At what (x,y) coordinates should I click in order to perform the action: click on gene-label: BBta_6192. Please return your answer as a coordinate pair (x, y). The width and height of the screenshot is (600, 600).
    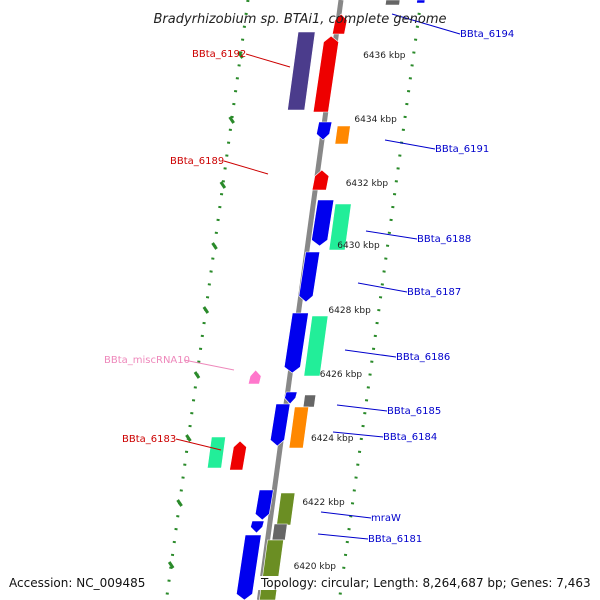
    Looking at the image, I should click on (219, 54).